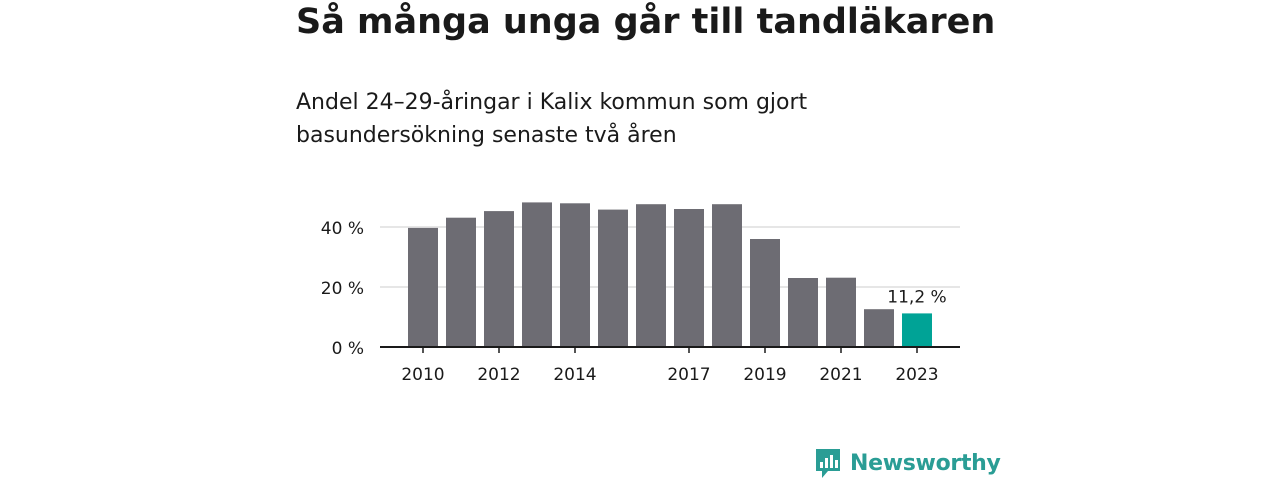  I want to click on brand-name: Newsworthy, so click(925, 463).